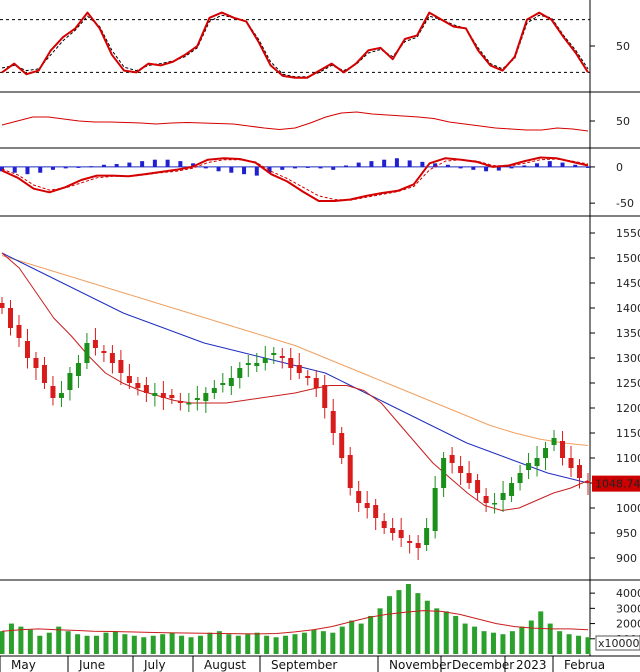 The image size is (640, 672). Describe the element at coordinates (625, 203) in the screenshot. I see `macd-tick-label: -50` at that location.